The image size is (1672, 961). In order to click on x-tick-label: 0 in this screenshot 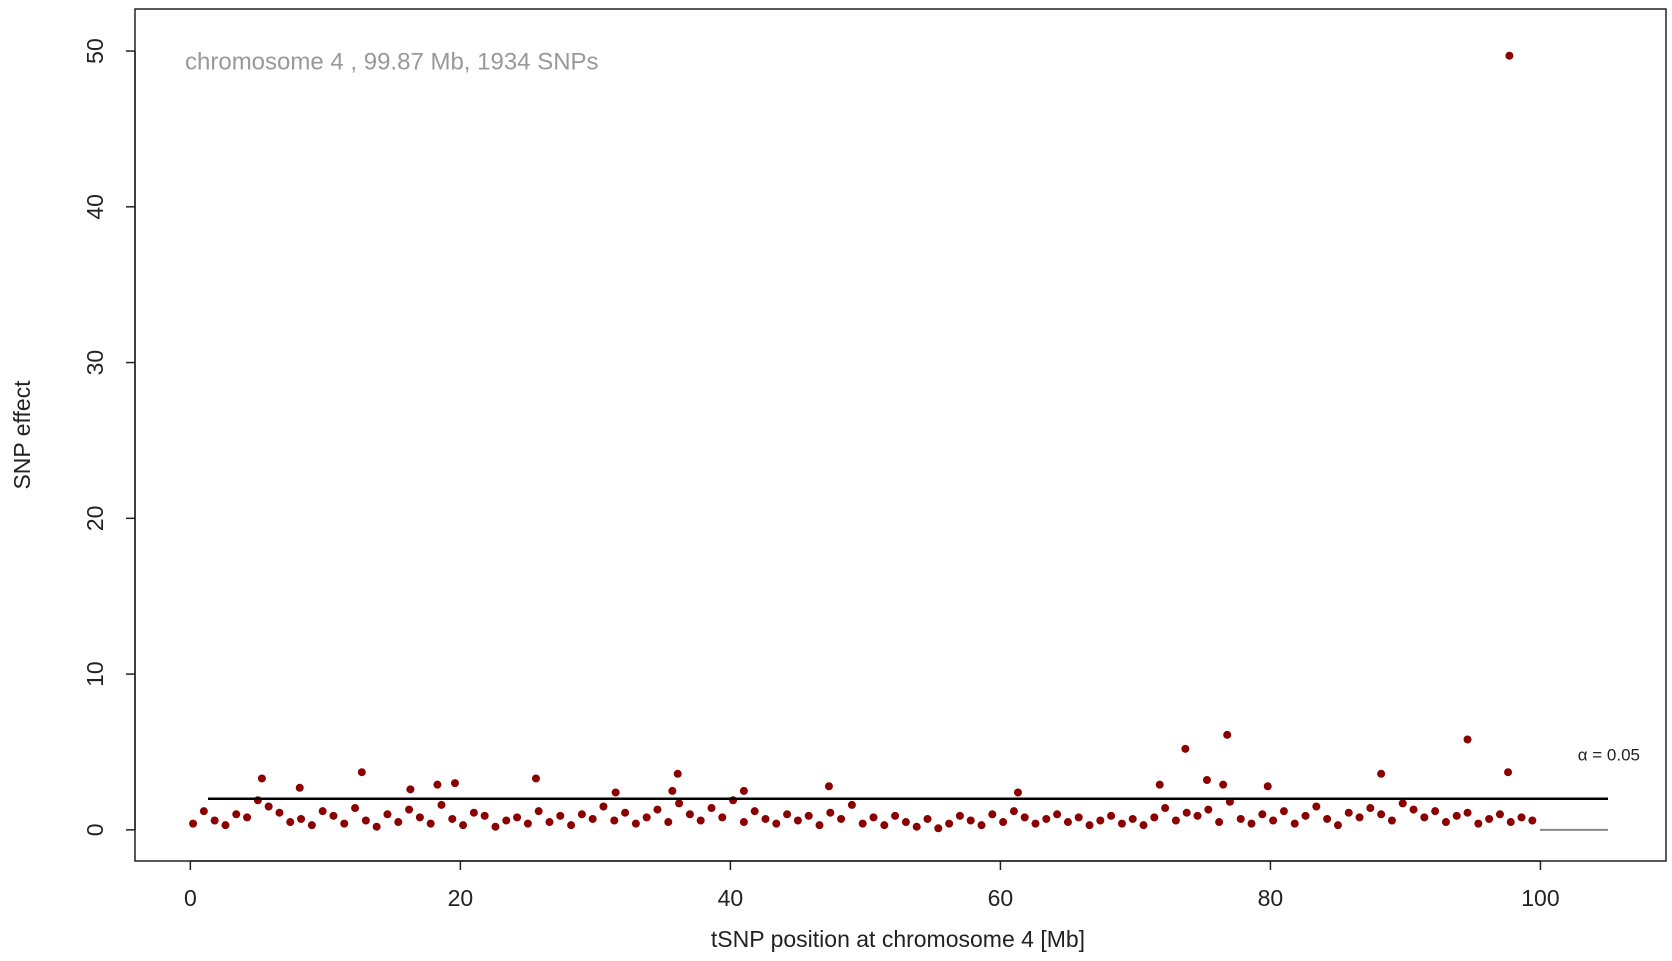, I will do `click(190, 898)`.